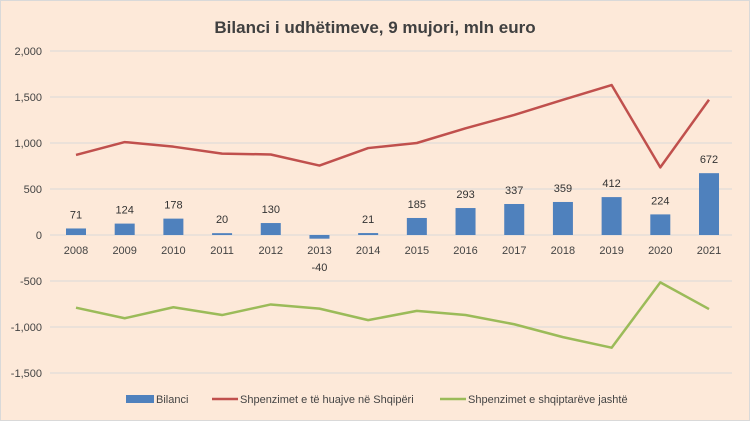 The image size is (750, 421). Describe the element at coordinates (124, 251) in the screenshot. I see `x-tick-label: 2009` at that location.